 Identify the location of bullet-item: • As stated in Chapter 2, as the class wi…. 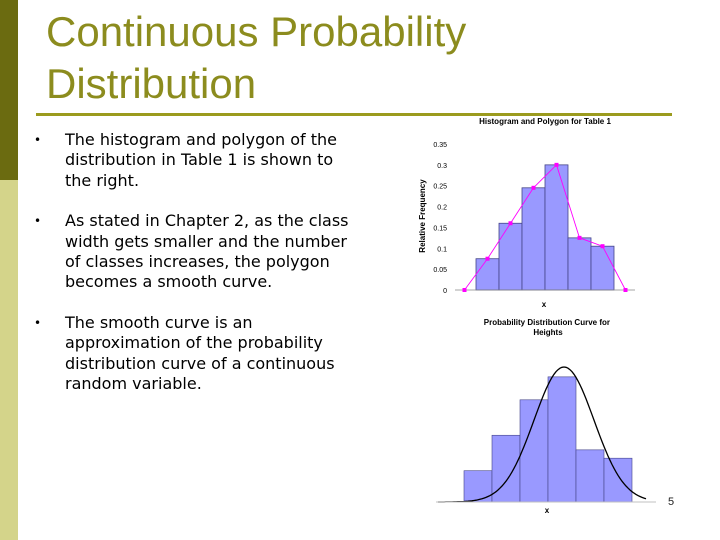
(199, 252).